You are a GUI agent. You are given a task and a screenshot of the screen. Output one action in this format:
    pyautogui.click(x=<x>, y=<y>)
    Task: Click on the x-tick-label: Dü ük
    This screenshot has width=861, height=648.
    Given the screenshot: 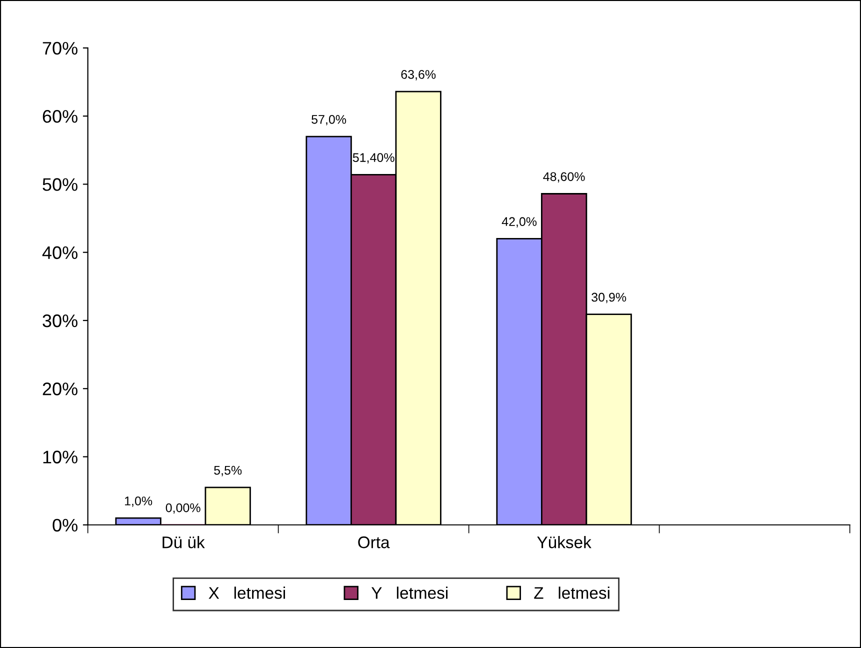 What is the action you would take?
    pyautogui.click(x=183, y=542)
    